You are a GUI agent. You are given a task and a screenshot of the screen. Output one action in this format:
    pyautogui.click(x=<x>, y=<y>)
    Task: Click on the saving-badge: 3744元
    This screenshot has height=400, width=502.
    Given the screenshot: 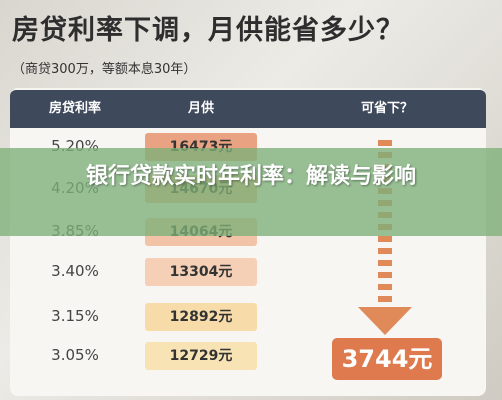 What is the action you would take?
    pyautogui.click(x=387, y=359)
    